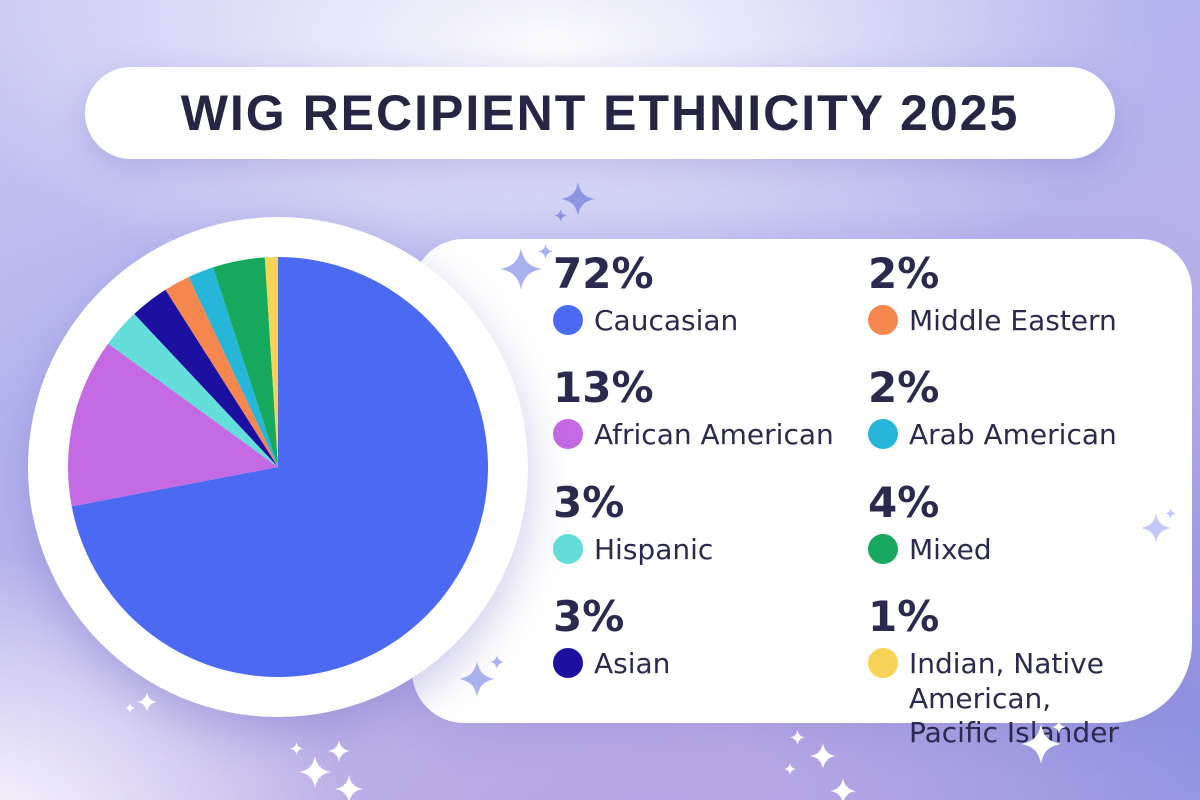 The image size is (1200, 800). What do you see at coordinates (1018, 295) in the screenshot?
I see `legend-item: 2% Middle Eastern` at bounding box center [1018, 295].